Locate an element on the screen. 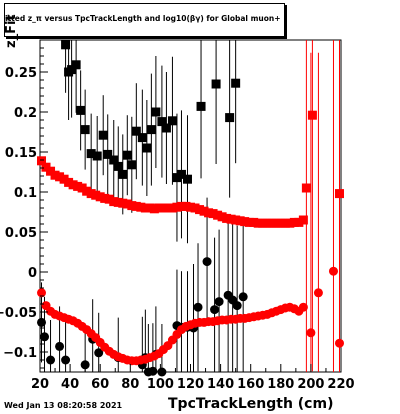  x-tick-label: 60 is located at coordinates (100, 384).